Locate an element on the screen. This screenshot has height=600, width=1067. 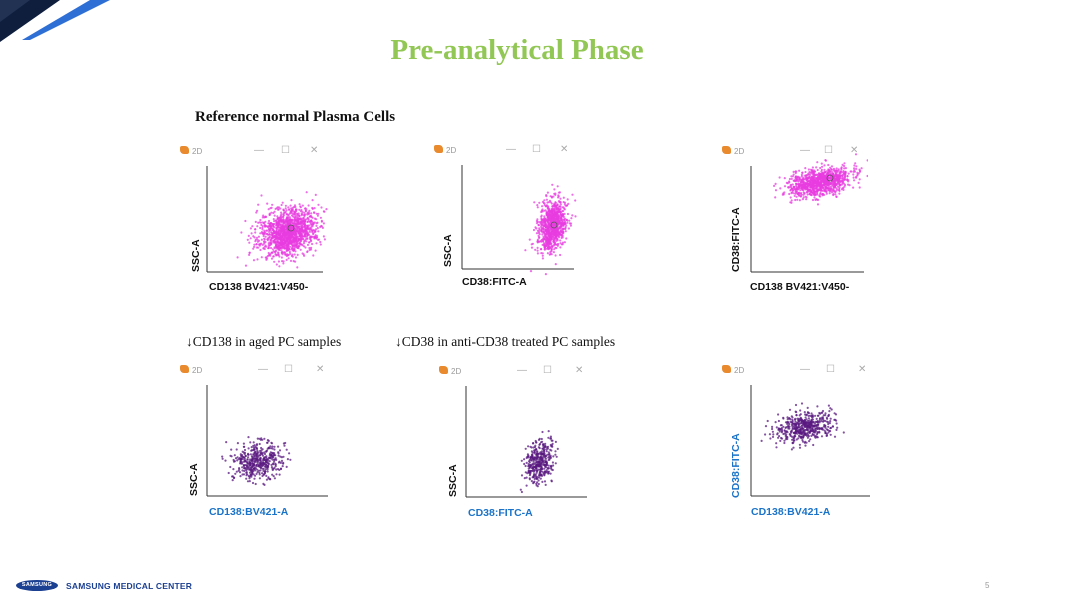
plot-panel-1: 2D — ☐ ✕ SSC-A CD138 BV421:V450- is located at coordinates (253, 220).